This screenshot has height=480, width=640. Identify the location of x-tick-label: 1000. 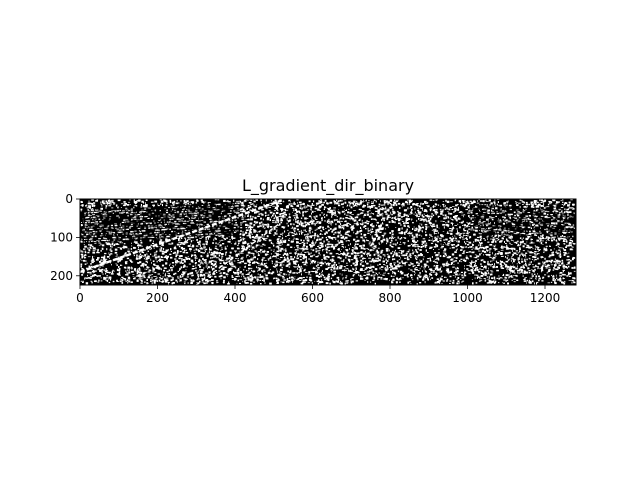
(467, 298).